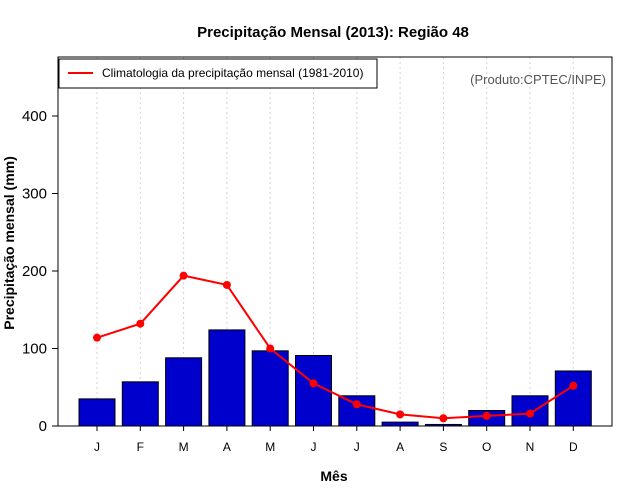 The width and height of the screenshot is (640, 500). Describe the element at coordinates (34, 116) in the screenshot. I see `y-tick-label: 400` at that location.